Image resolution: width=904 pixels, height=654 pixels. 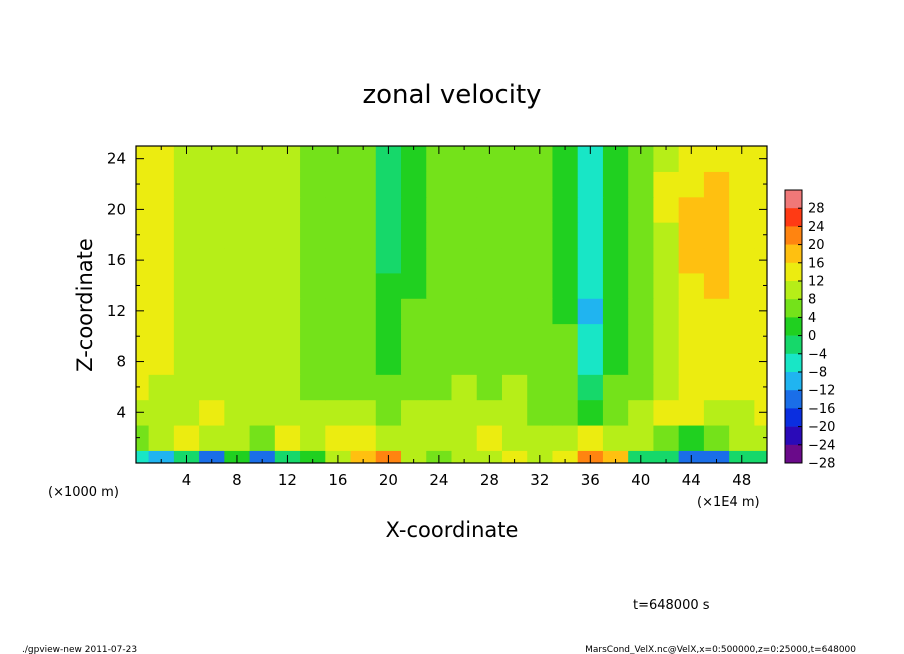 What do you see at coordinates (821, 427) in the screenshot?
I see `colorbar-label: −20` at bounding box center [821, 427].